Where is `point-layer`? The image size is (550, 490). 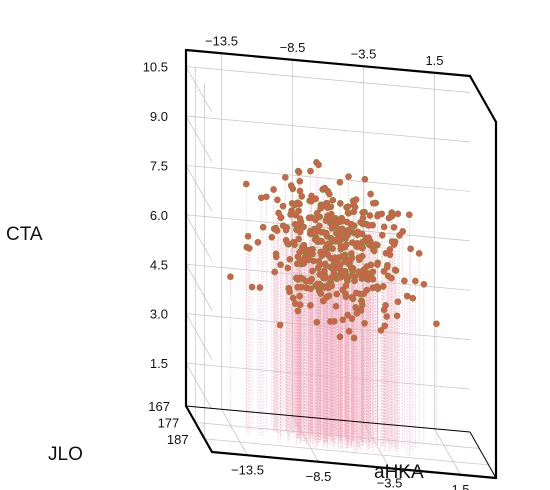
point-layer is located at coordinates (333, 250).